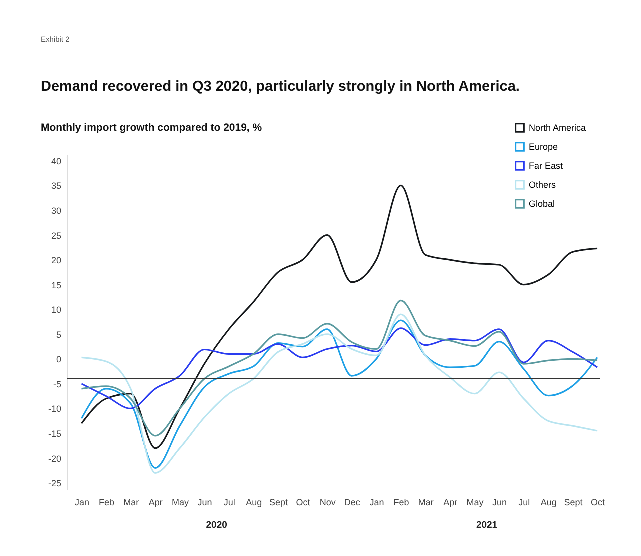  I want to click on y-tick-label: 35, so click(56, 186).